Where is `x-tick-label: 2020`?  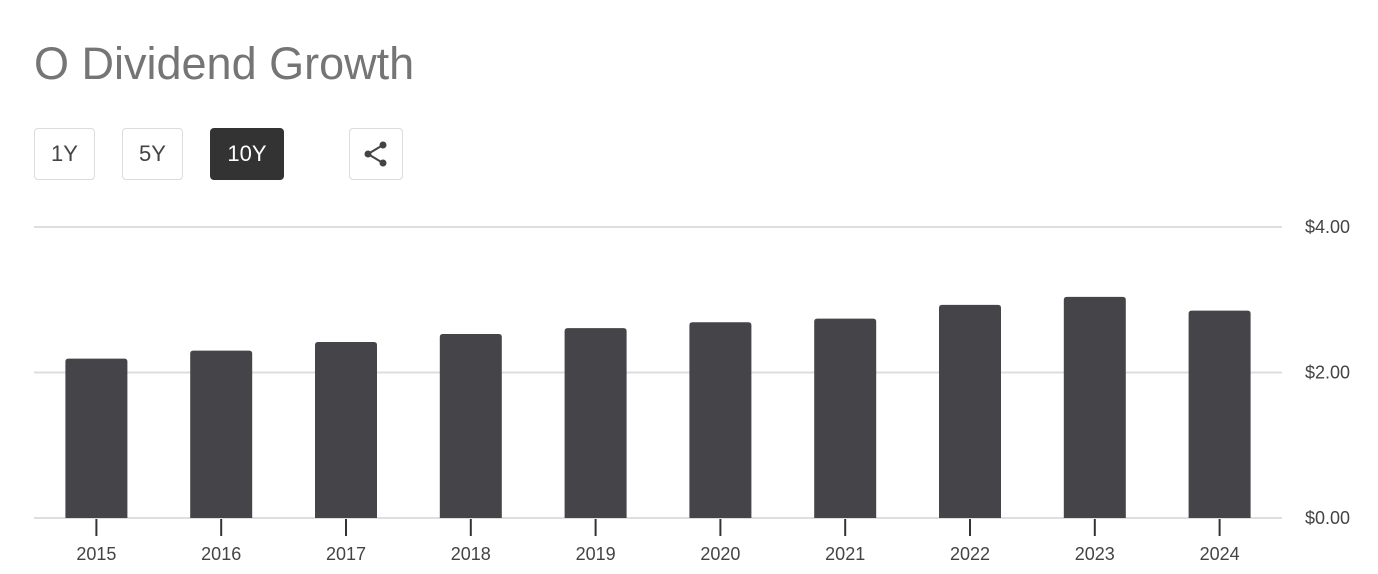
x-tick-label: 2020 is located at coordinates (720, 554).